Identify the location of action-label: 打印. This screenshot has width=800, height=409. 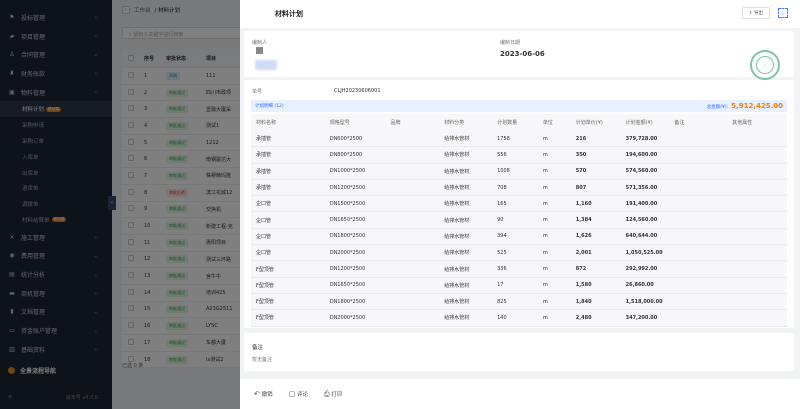
(337, 394).